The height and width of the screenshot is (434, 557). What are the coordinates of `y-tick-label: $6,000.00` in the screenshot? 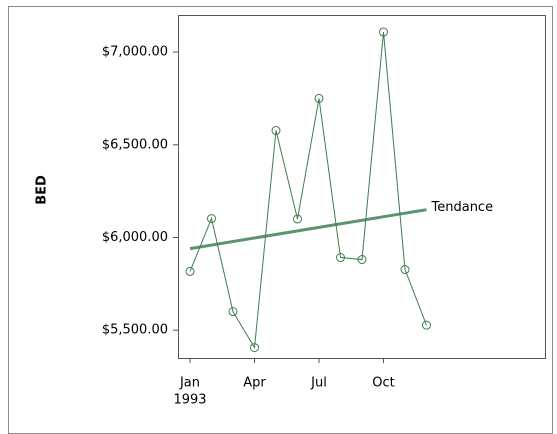 It's located at (135, 237).